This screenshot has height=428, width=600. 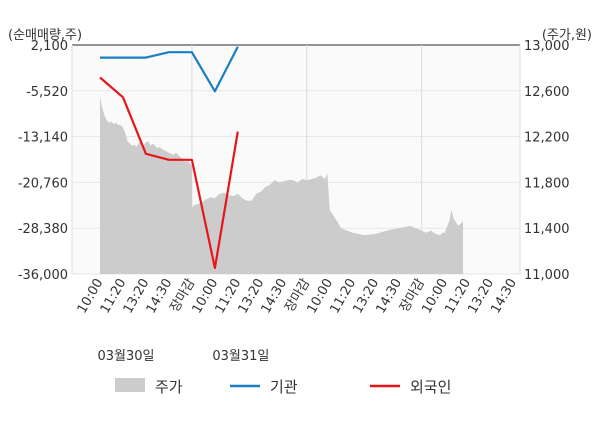 I want to click on date-label: 03월31일, so click(x=240, y=356).